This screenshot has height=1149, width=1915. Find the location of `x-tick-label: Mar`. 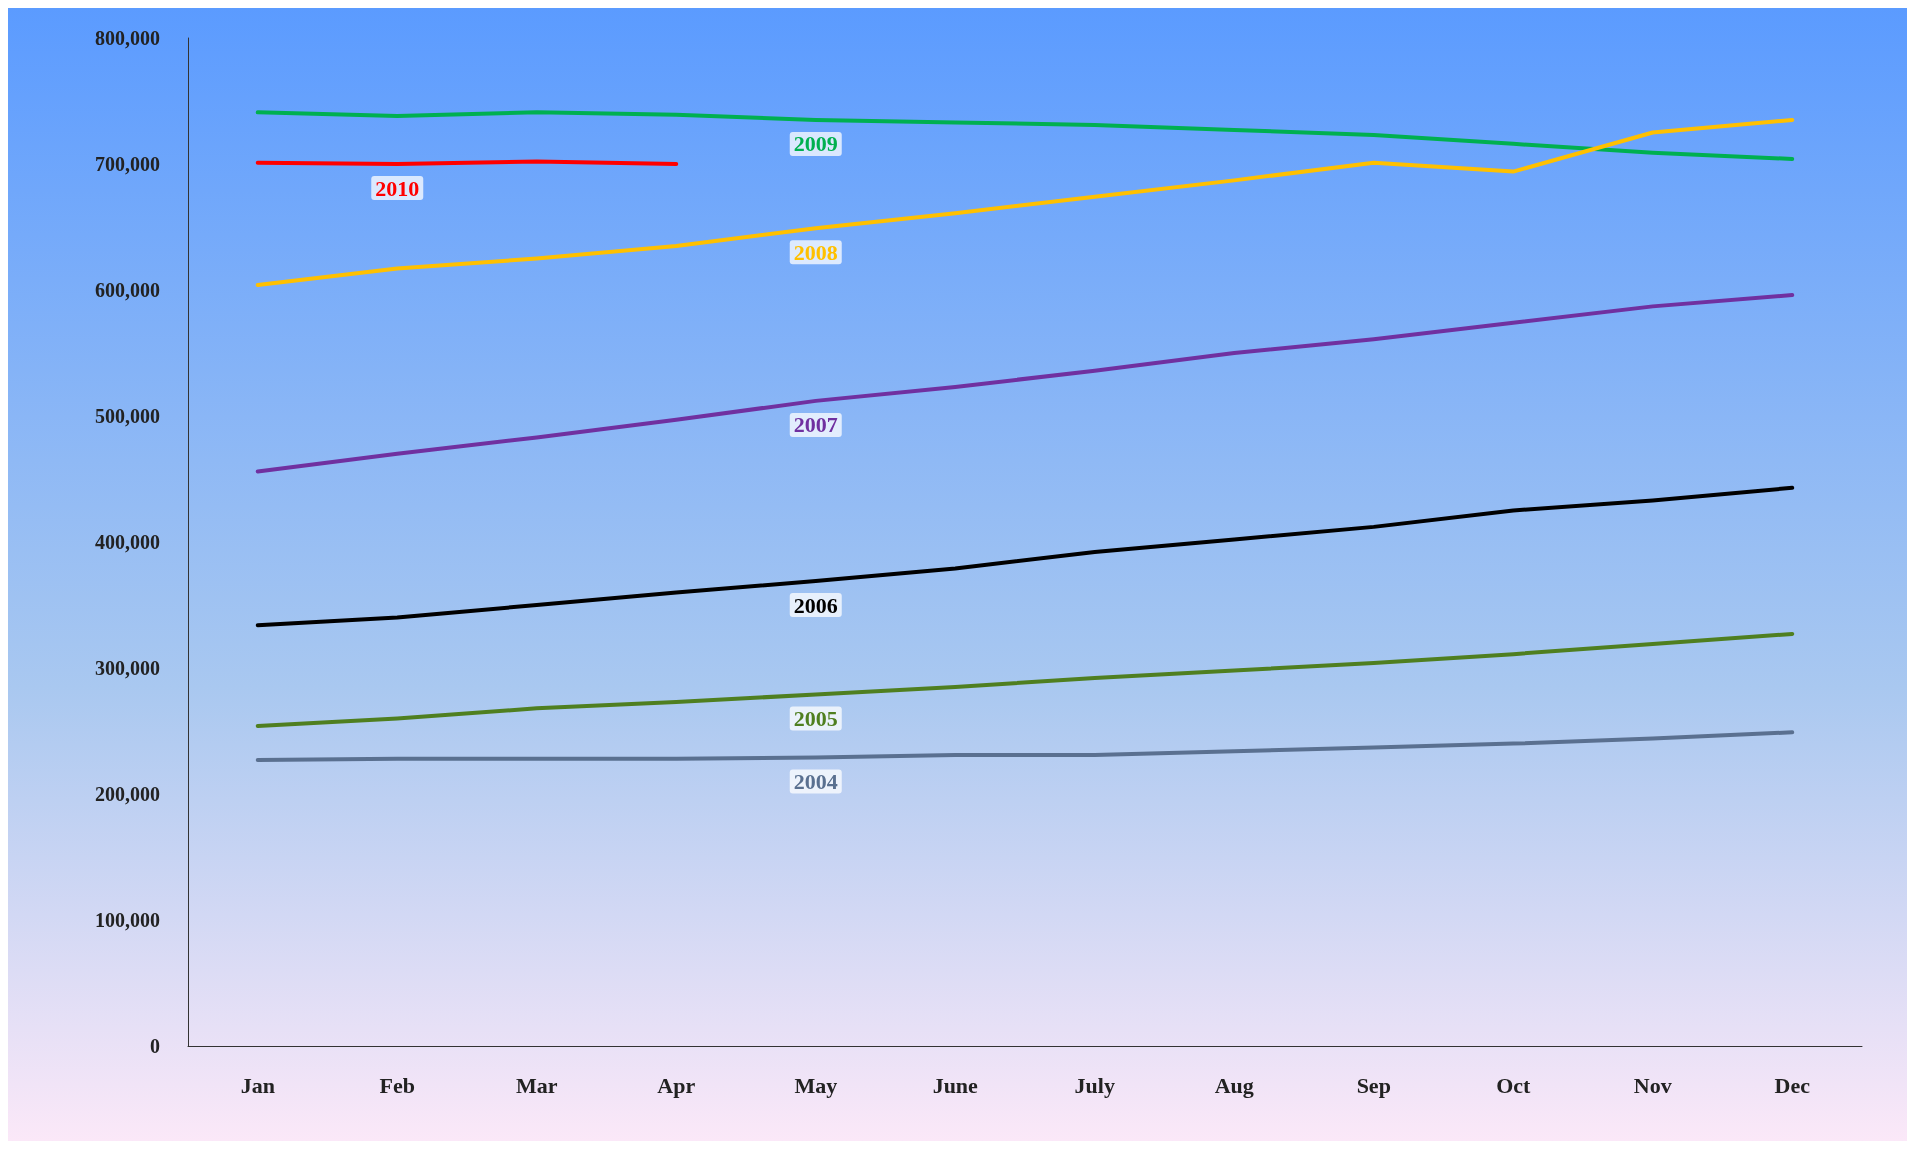

x-tick-label: Mar is located at coordinates (536, 1085).